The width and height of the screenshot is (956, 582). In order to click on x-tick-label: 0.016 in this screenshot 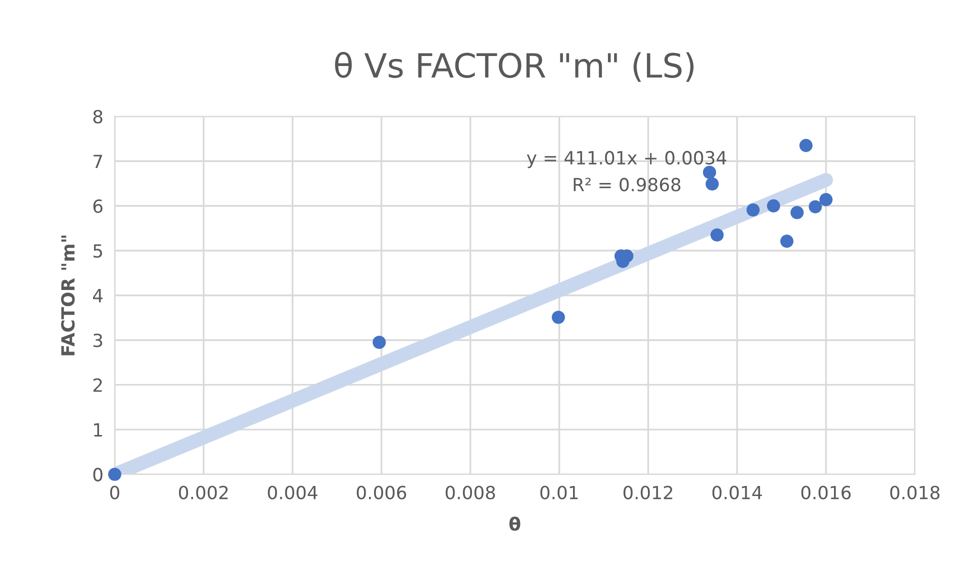, I will do `click(826, 493)`.